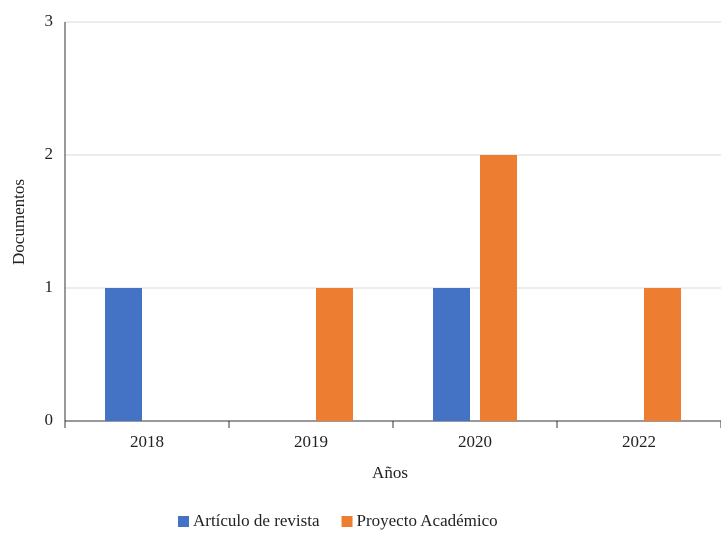 The image size is (721, 533). Describe the element at coordinates (18, 222) in the screenshot. I see `y-axis-label: Documentos` at that location.